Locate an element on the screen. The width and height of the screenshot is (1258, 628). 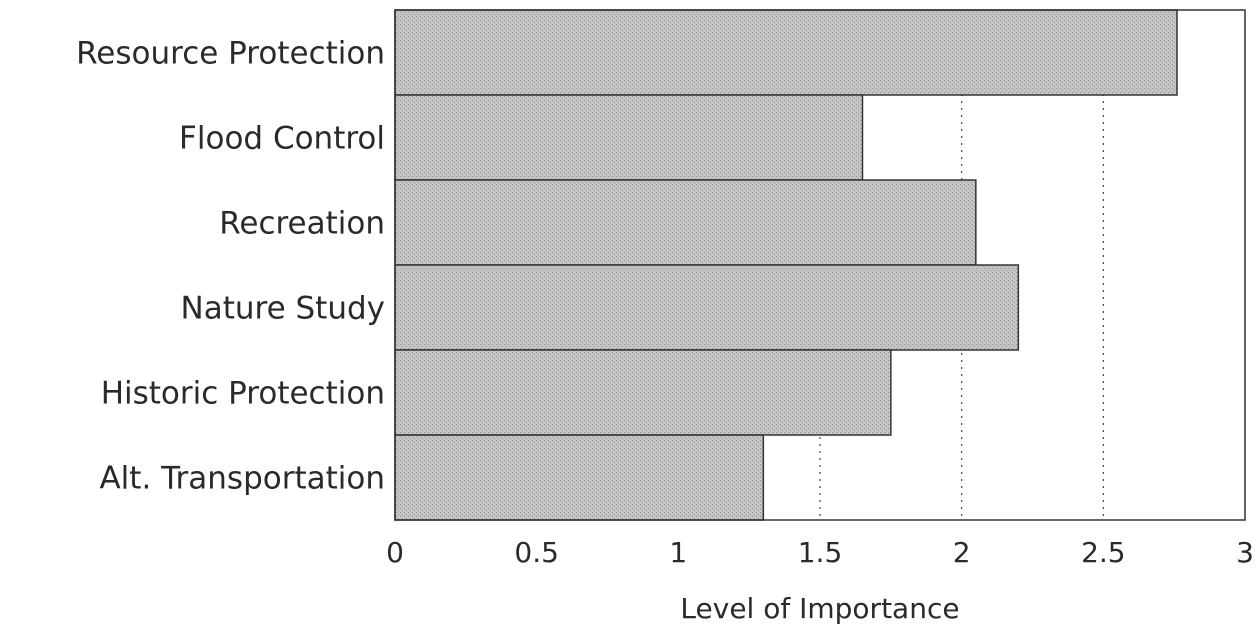
x-tick-label: 2 is located at coordinates (962, 552).